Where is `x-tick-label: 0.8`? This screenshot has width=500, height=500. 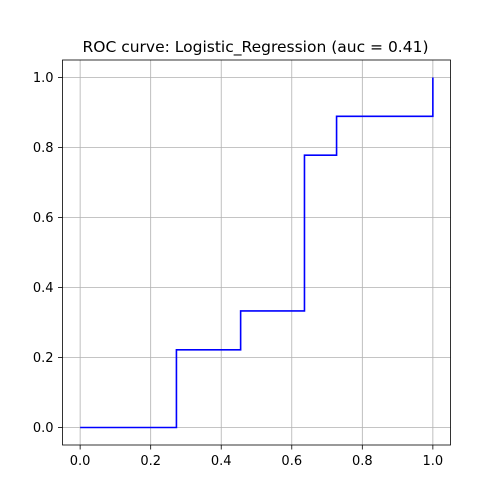 x-tick-label: 0.8 is located at coordinates (362, 461).